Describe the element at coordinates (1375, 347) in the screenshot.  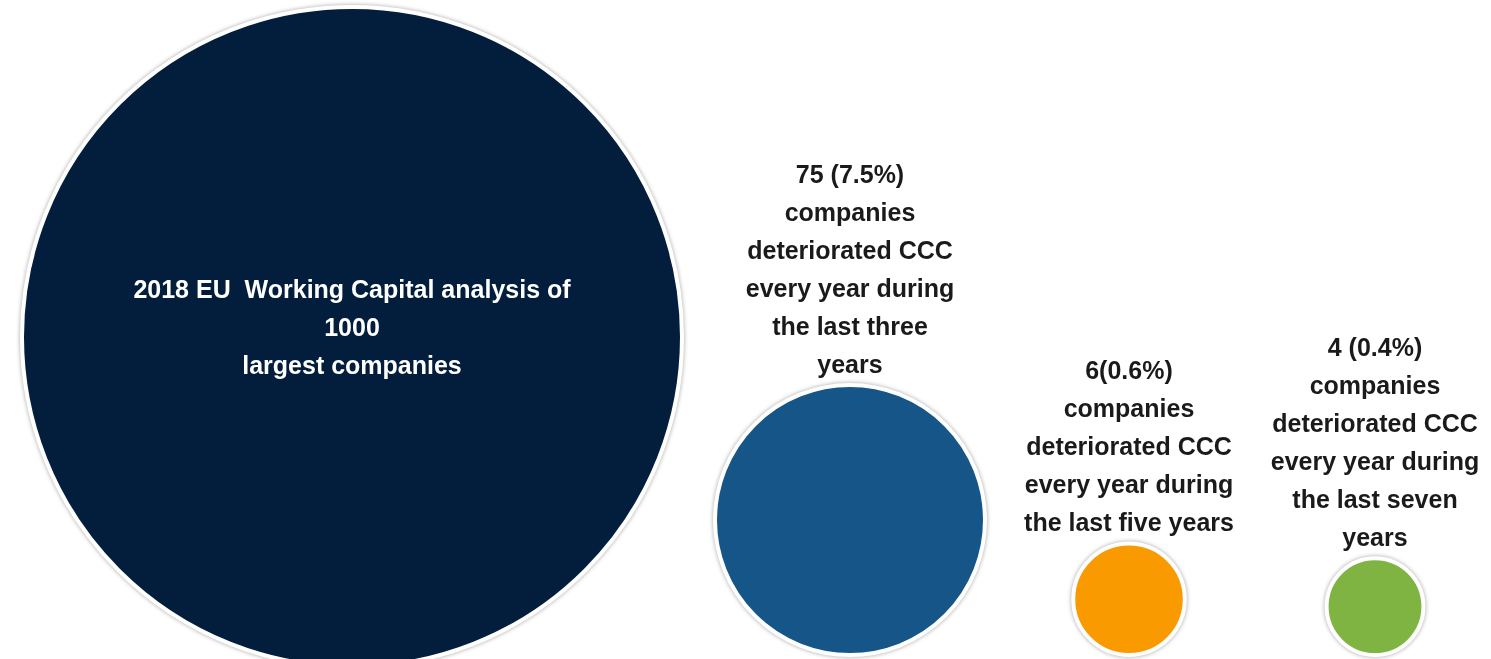
I see `data-label: 4 (0.4%)` at that location.